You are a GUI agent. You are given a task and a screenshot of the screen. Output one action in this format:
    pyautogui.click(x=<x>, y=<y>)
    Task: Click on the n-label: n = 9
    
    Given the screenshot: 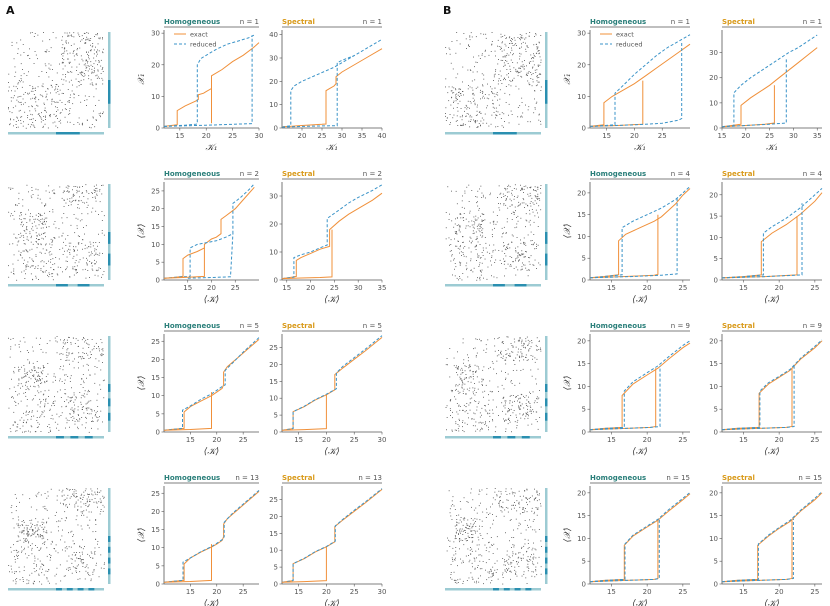 What is the action you would take?
    pyautogui.click(x=812, y=326)
    